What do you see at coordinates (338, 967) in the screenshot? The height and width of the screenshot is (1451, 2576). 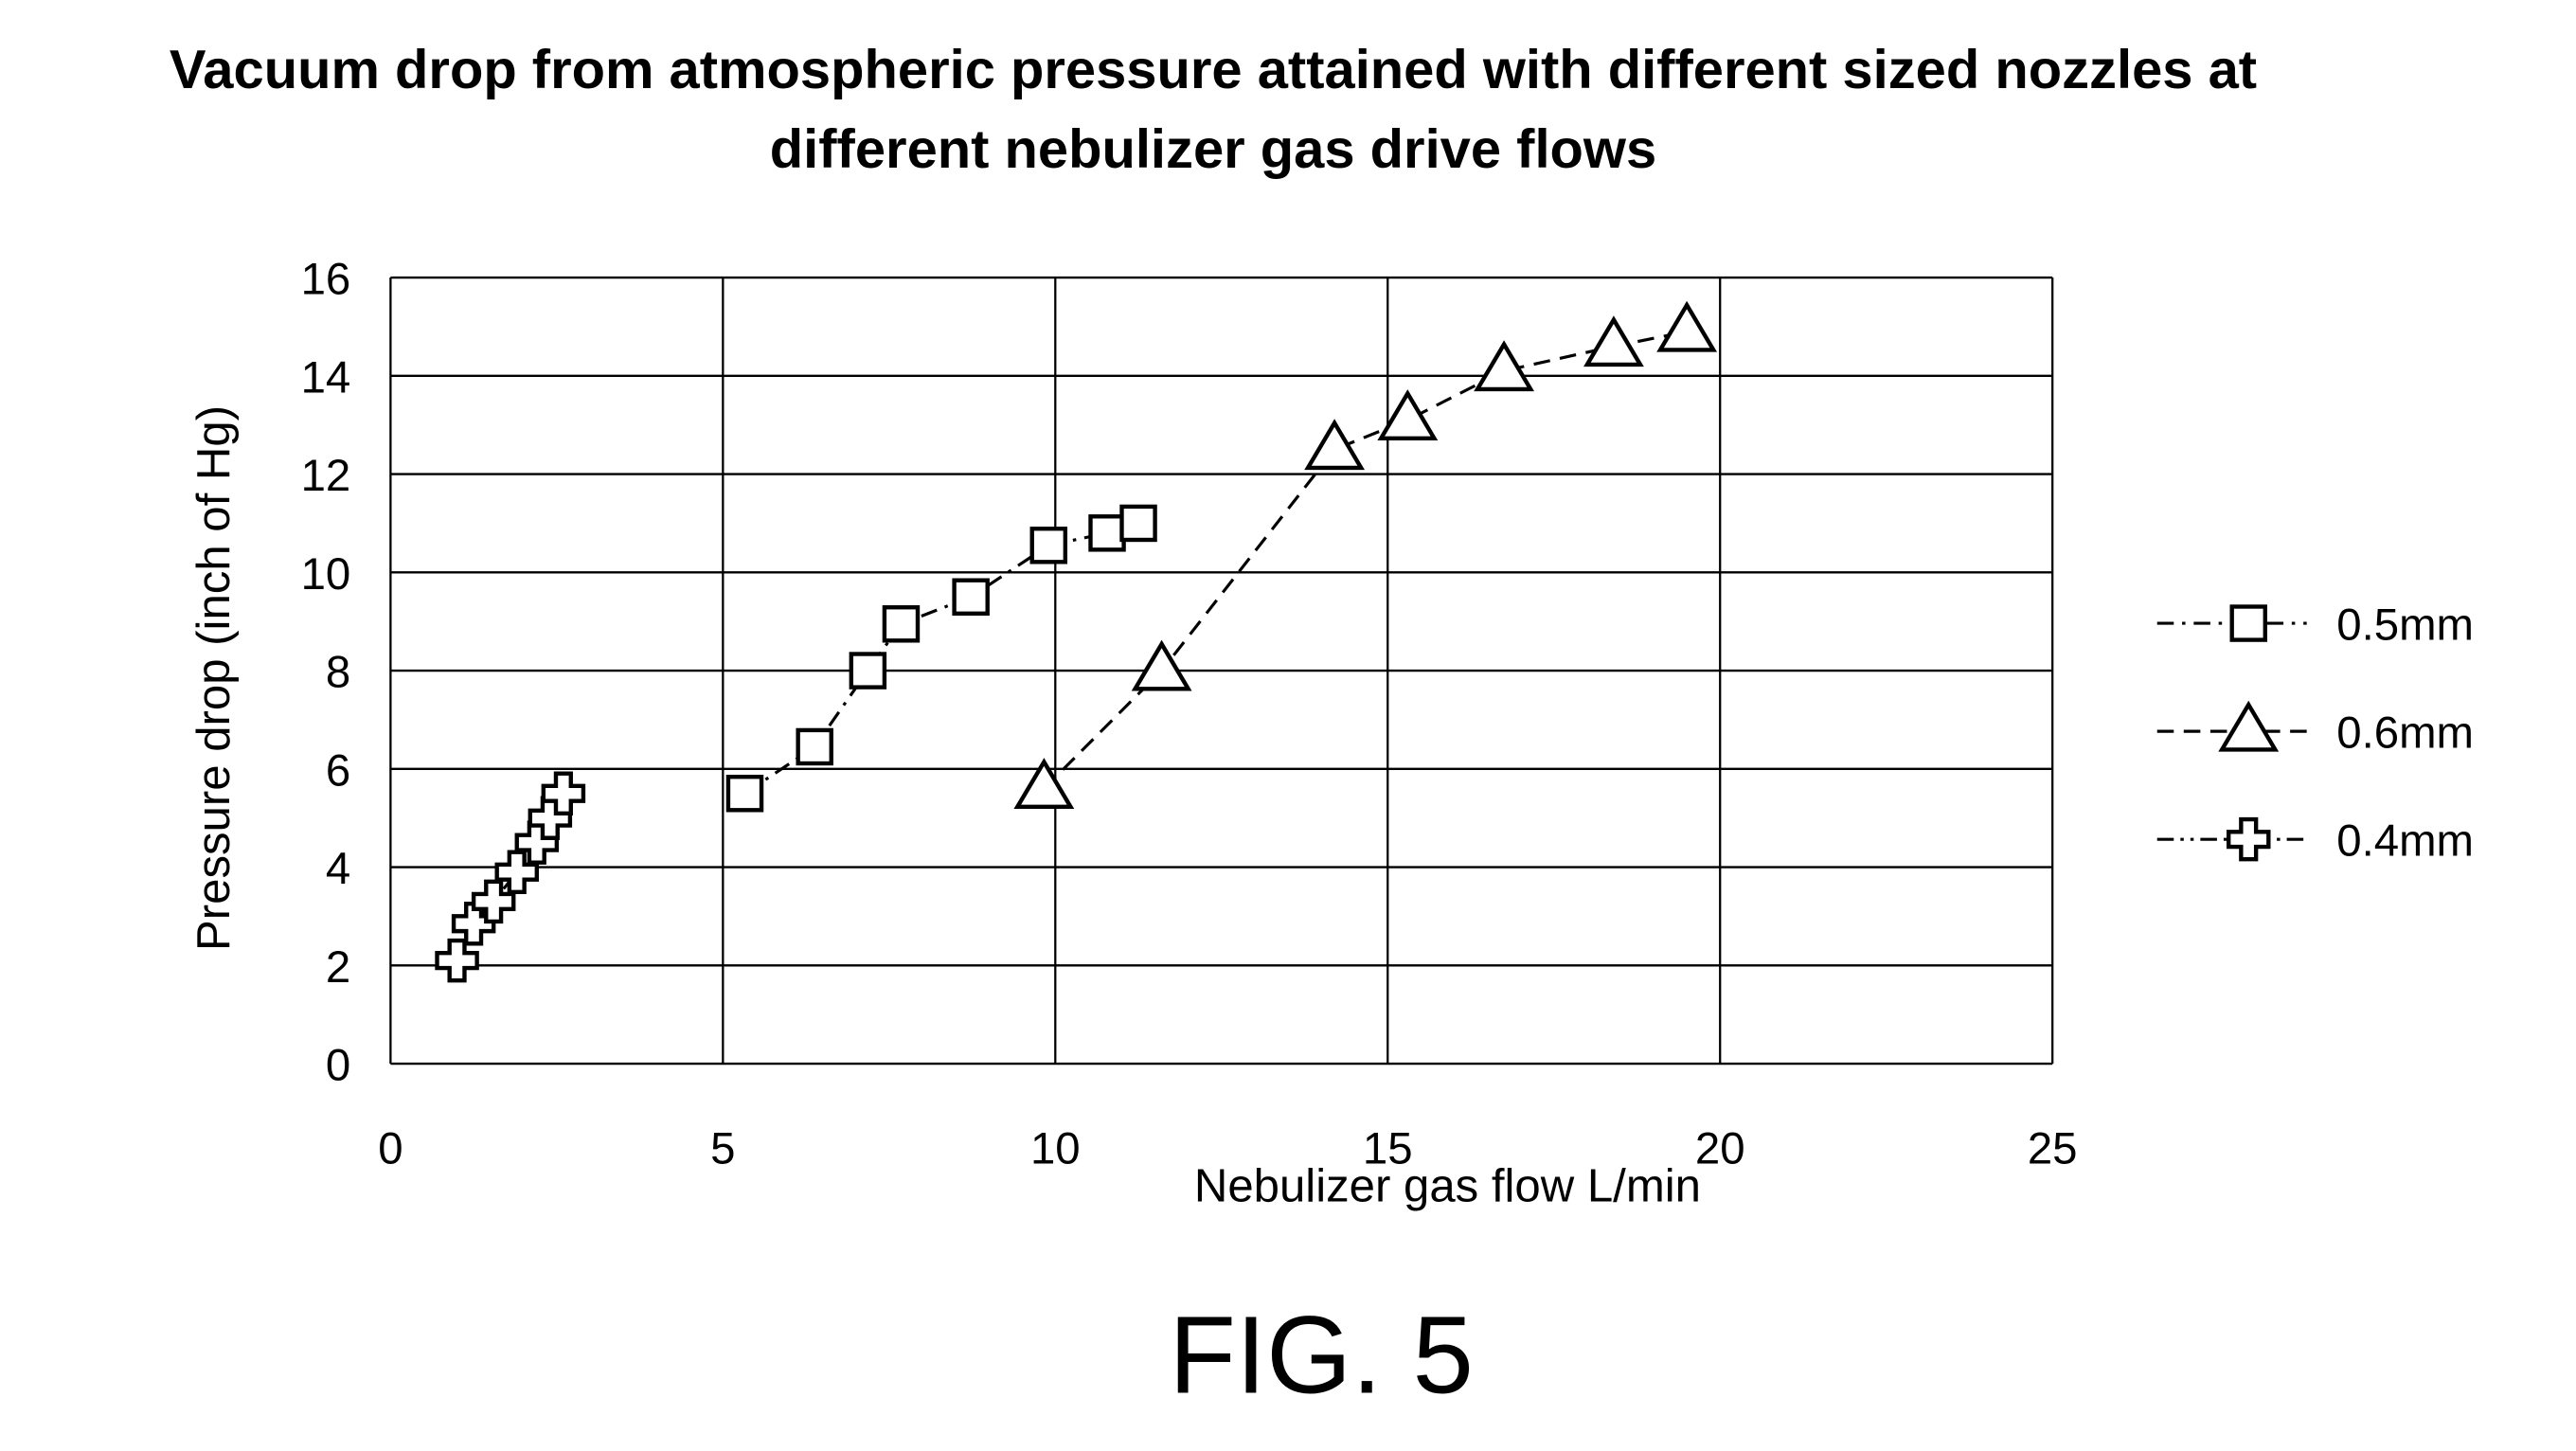 I see `y-tick-label: 2` at bounding box center [338, 967].